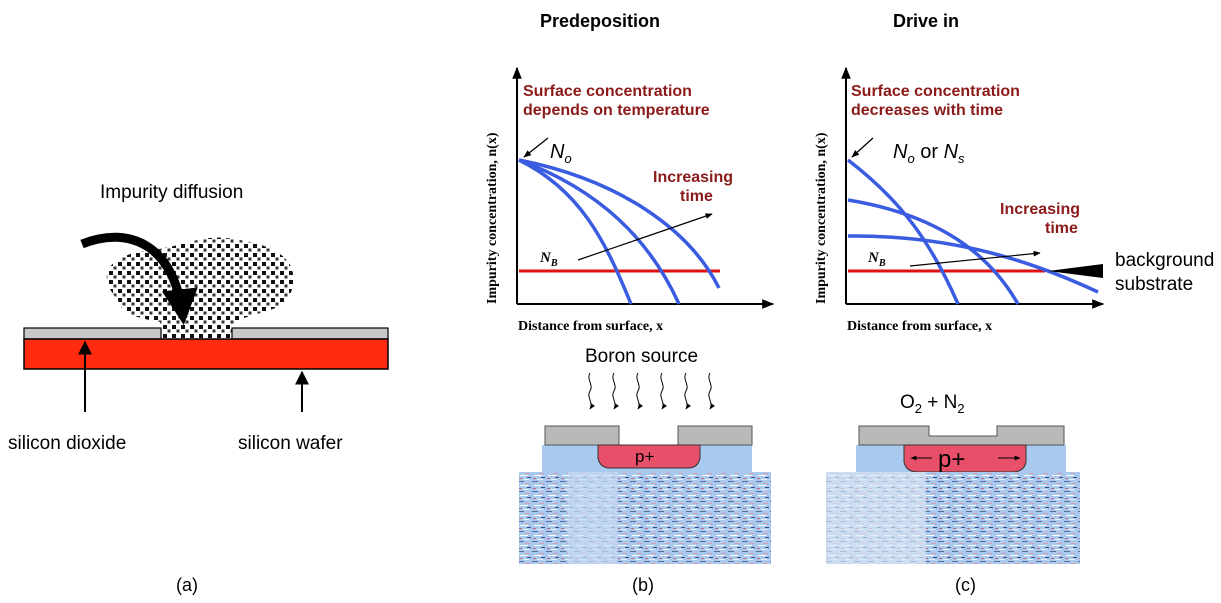 This screenshot has height=603, width=1221. What do you see at coordinates (1164, 260) in the screenshot?
I see `background-label-line1: background` at bounding box center [1164, 260].